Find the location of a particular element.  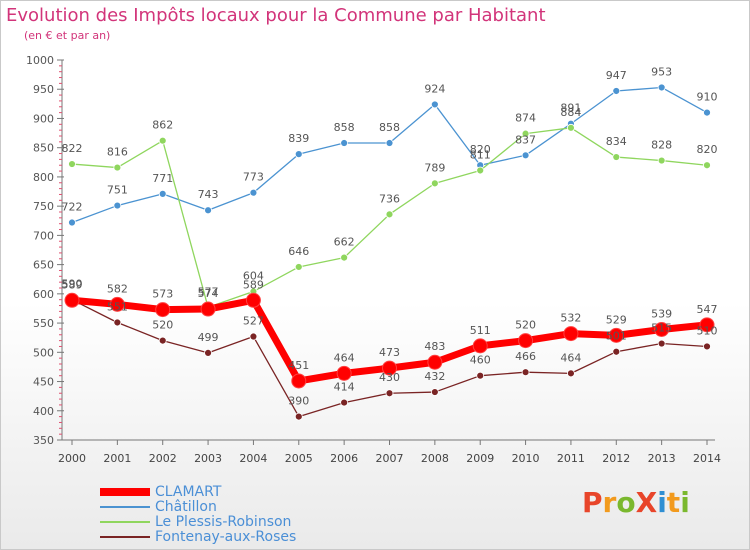

data-label: 589 is located at coordinates (72, 284).